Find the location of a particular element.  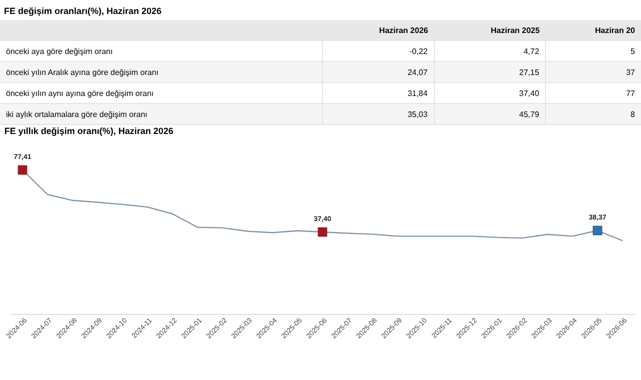

category-label: önceki yılın aynı ayına göre değişim oranı is located at coordinates (80, 93).